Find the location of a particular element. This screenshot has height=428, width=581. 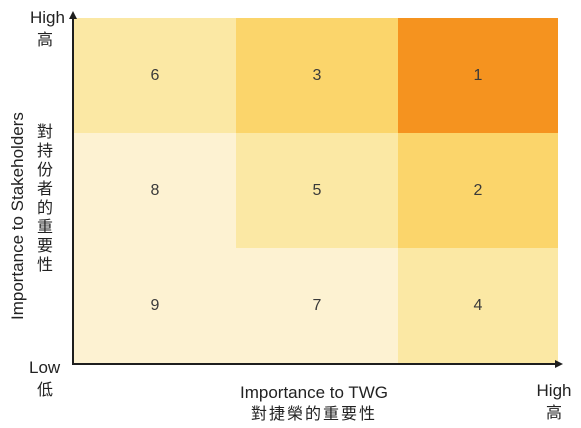

cell-value: 9 is located at coordinates (155, 305).